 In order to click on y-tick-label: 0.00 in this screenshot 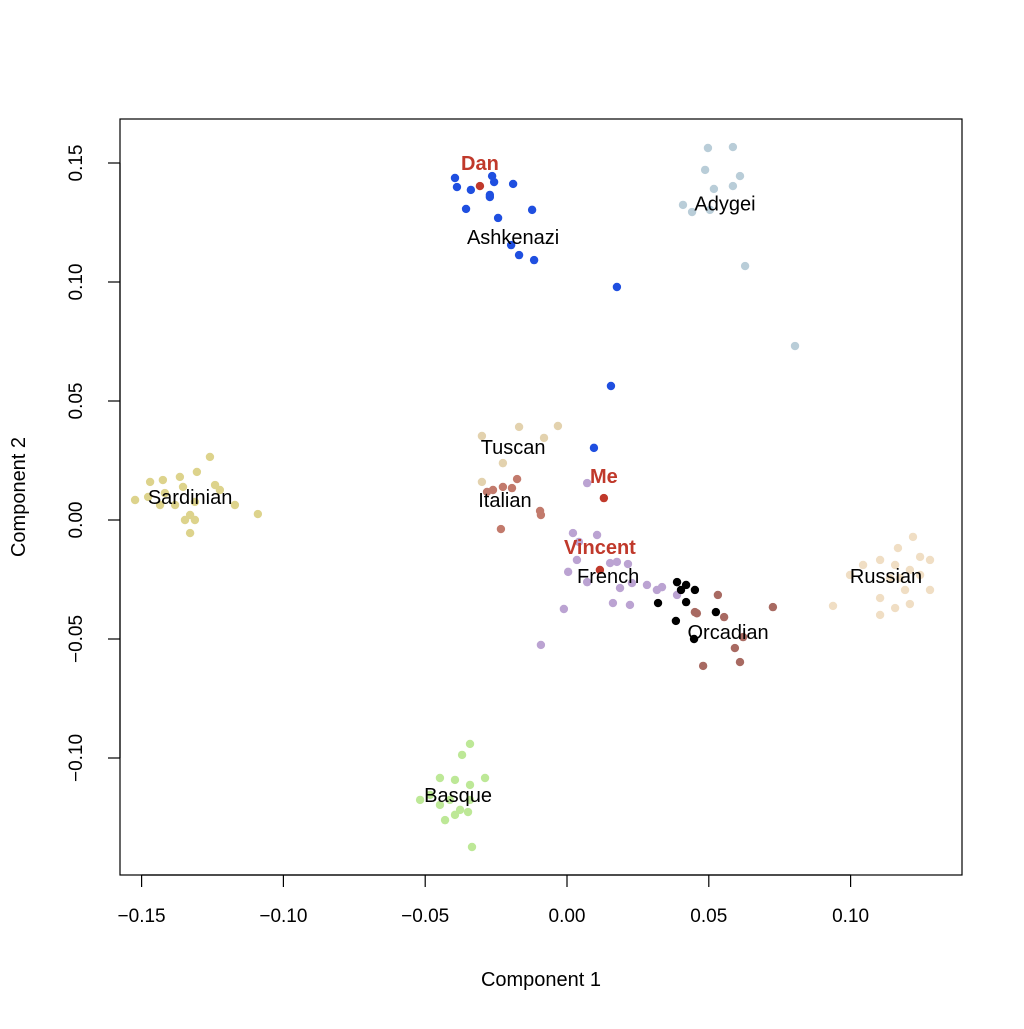, I will do `click(76, 520)`.